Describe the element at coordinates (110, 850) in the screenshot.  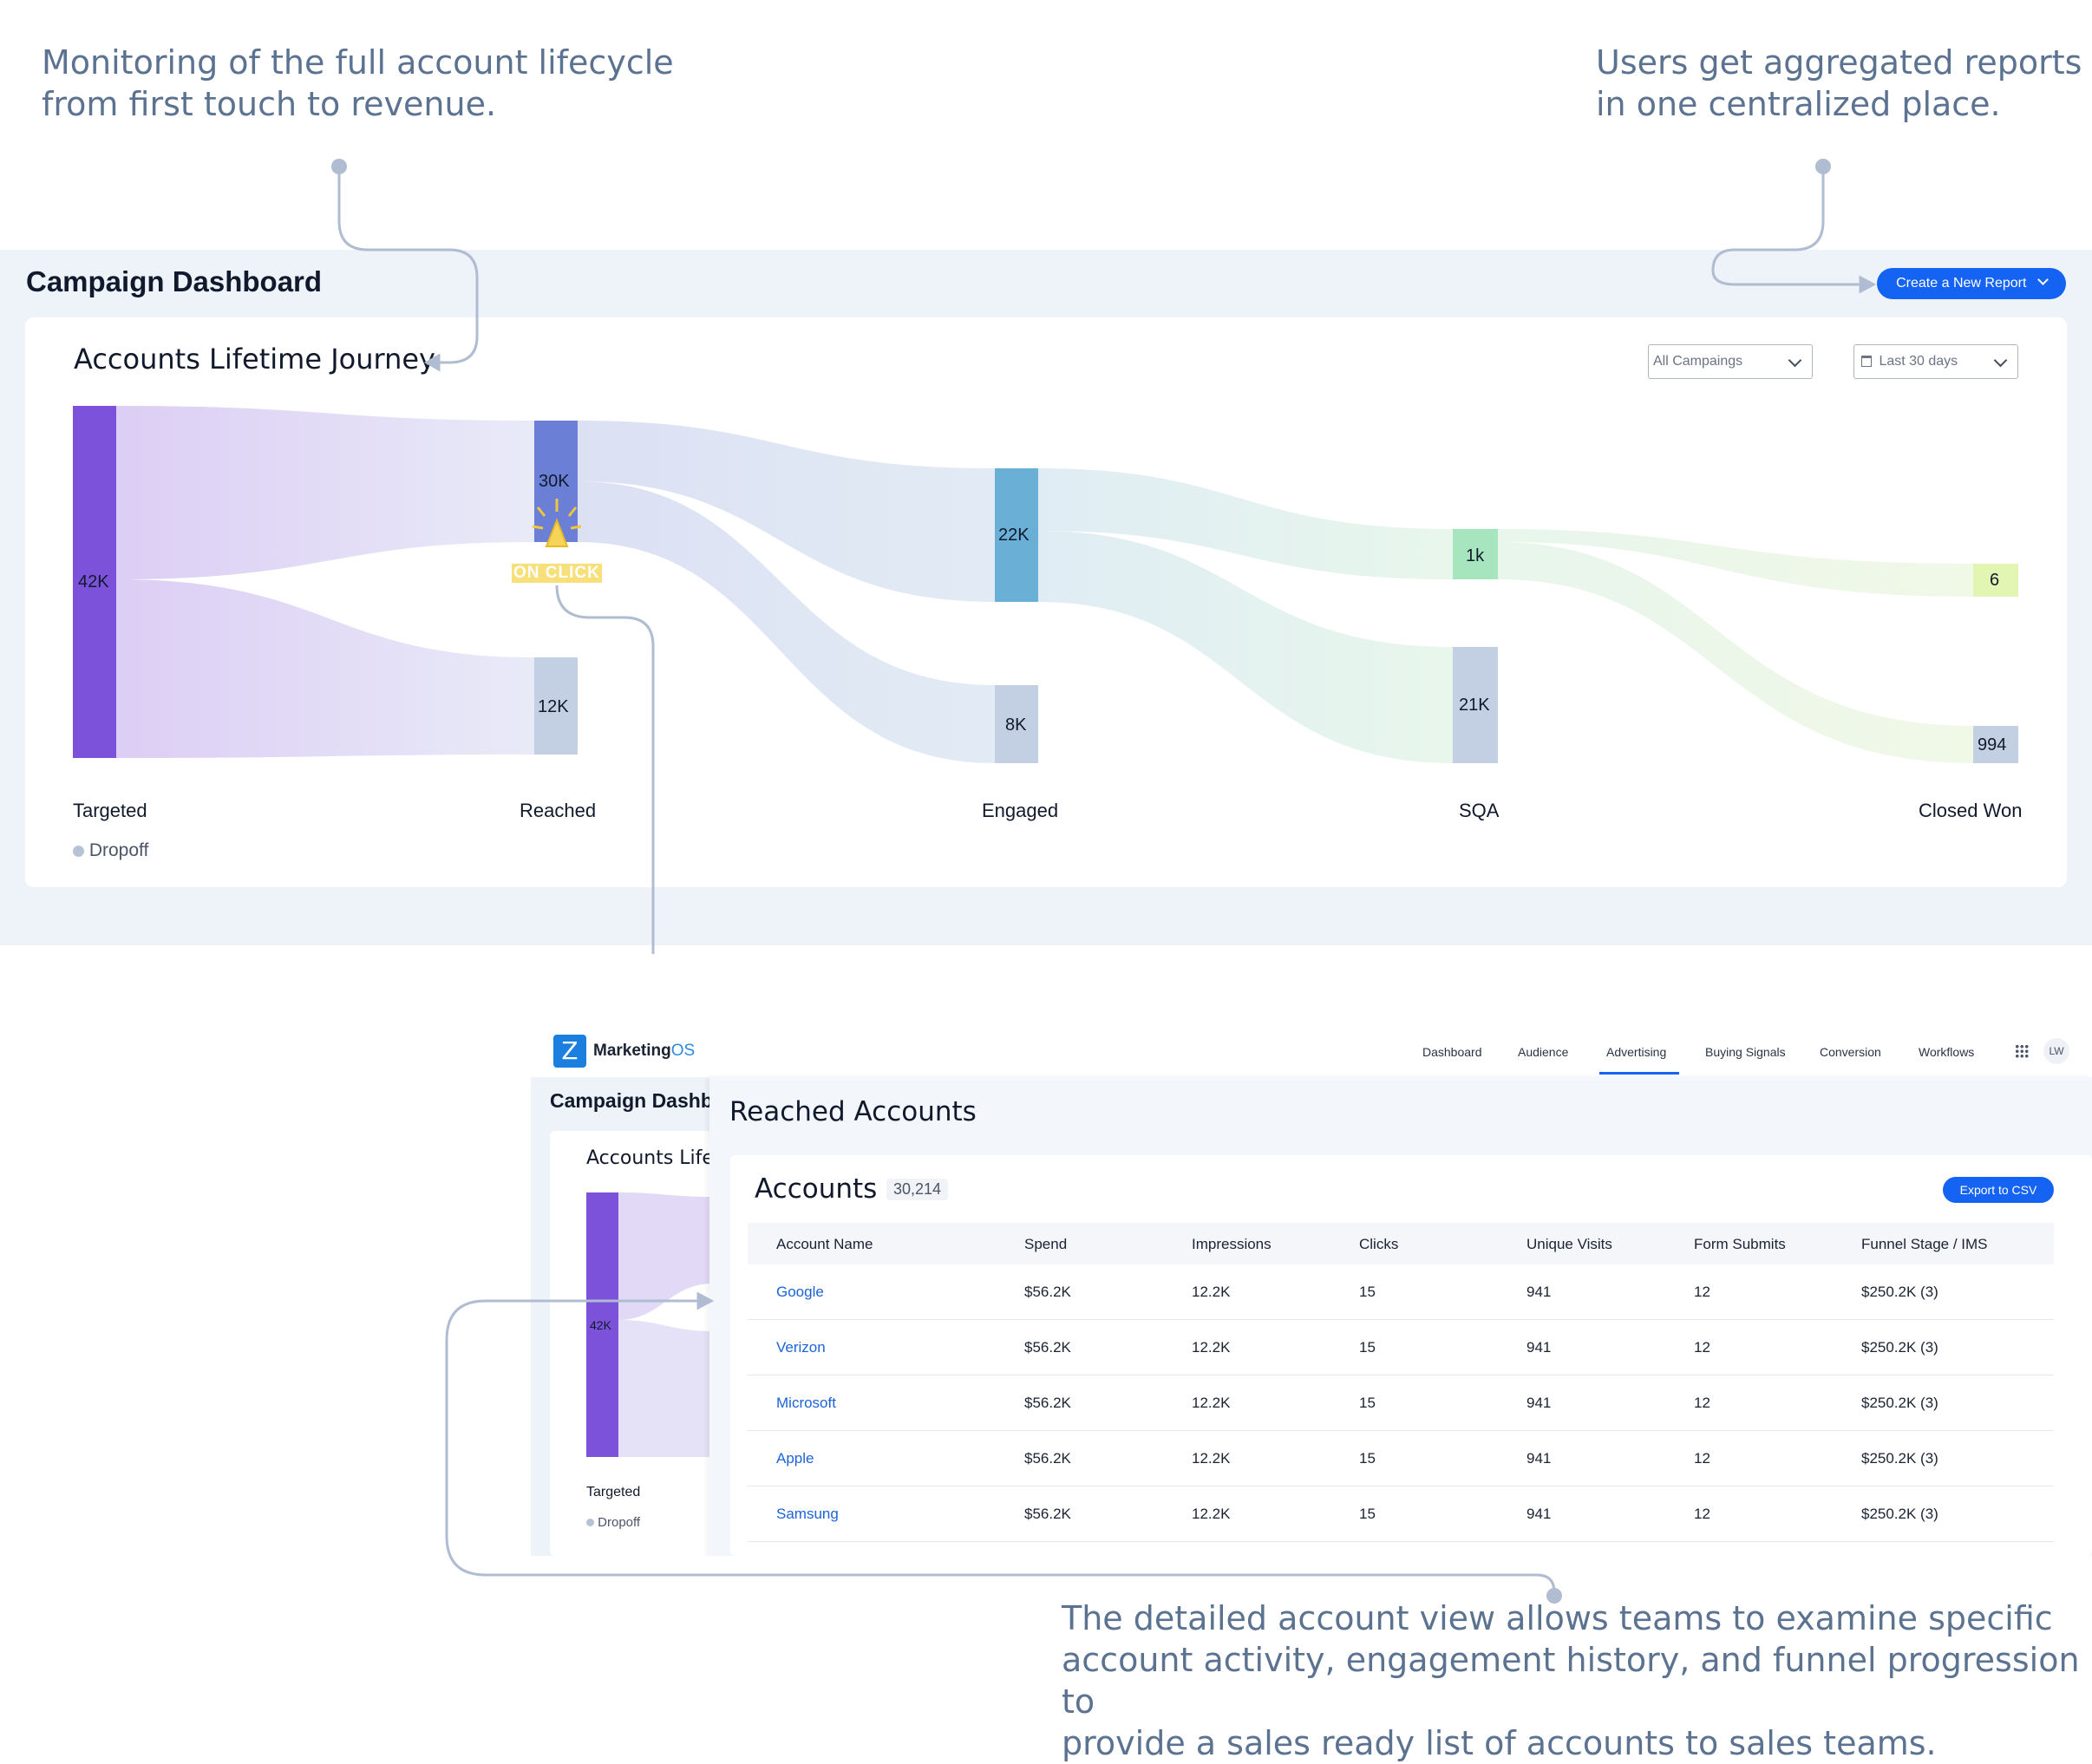
I see `legend-dropoff: Dropoff` at that location.